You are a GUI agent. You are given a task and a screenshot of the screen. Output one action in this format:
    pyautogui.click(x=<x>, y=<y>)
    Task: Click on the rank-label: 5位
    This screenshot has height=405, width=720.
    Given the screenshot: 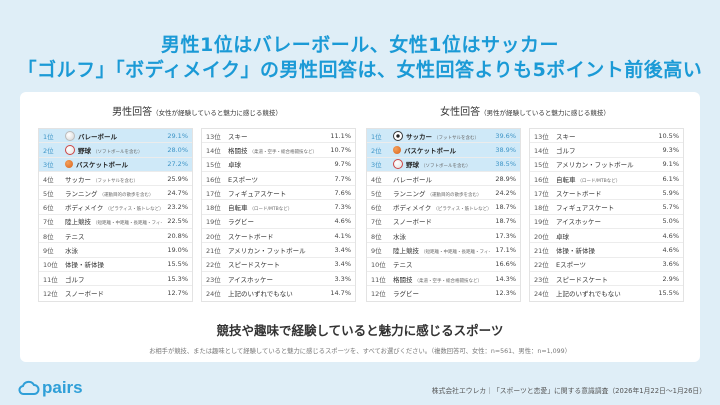 What is the action you would take?
    pyautogui.click(x=376, y=193)
    